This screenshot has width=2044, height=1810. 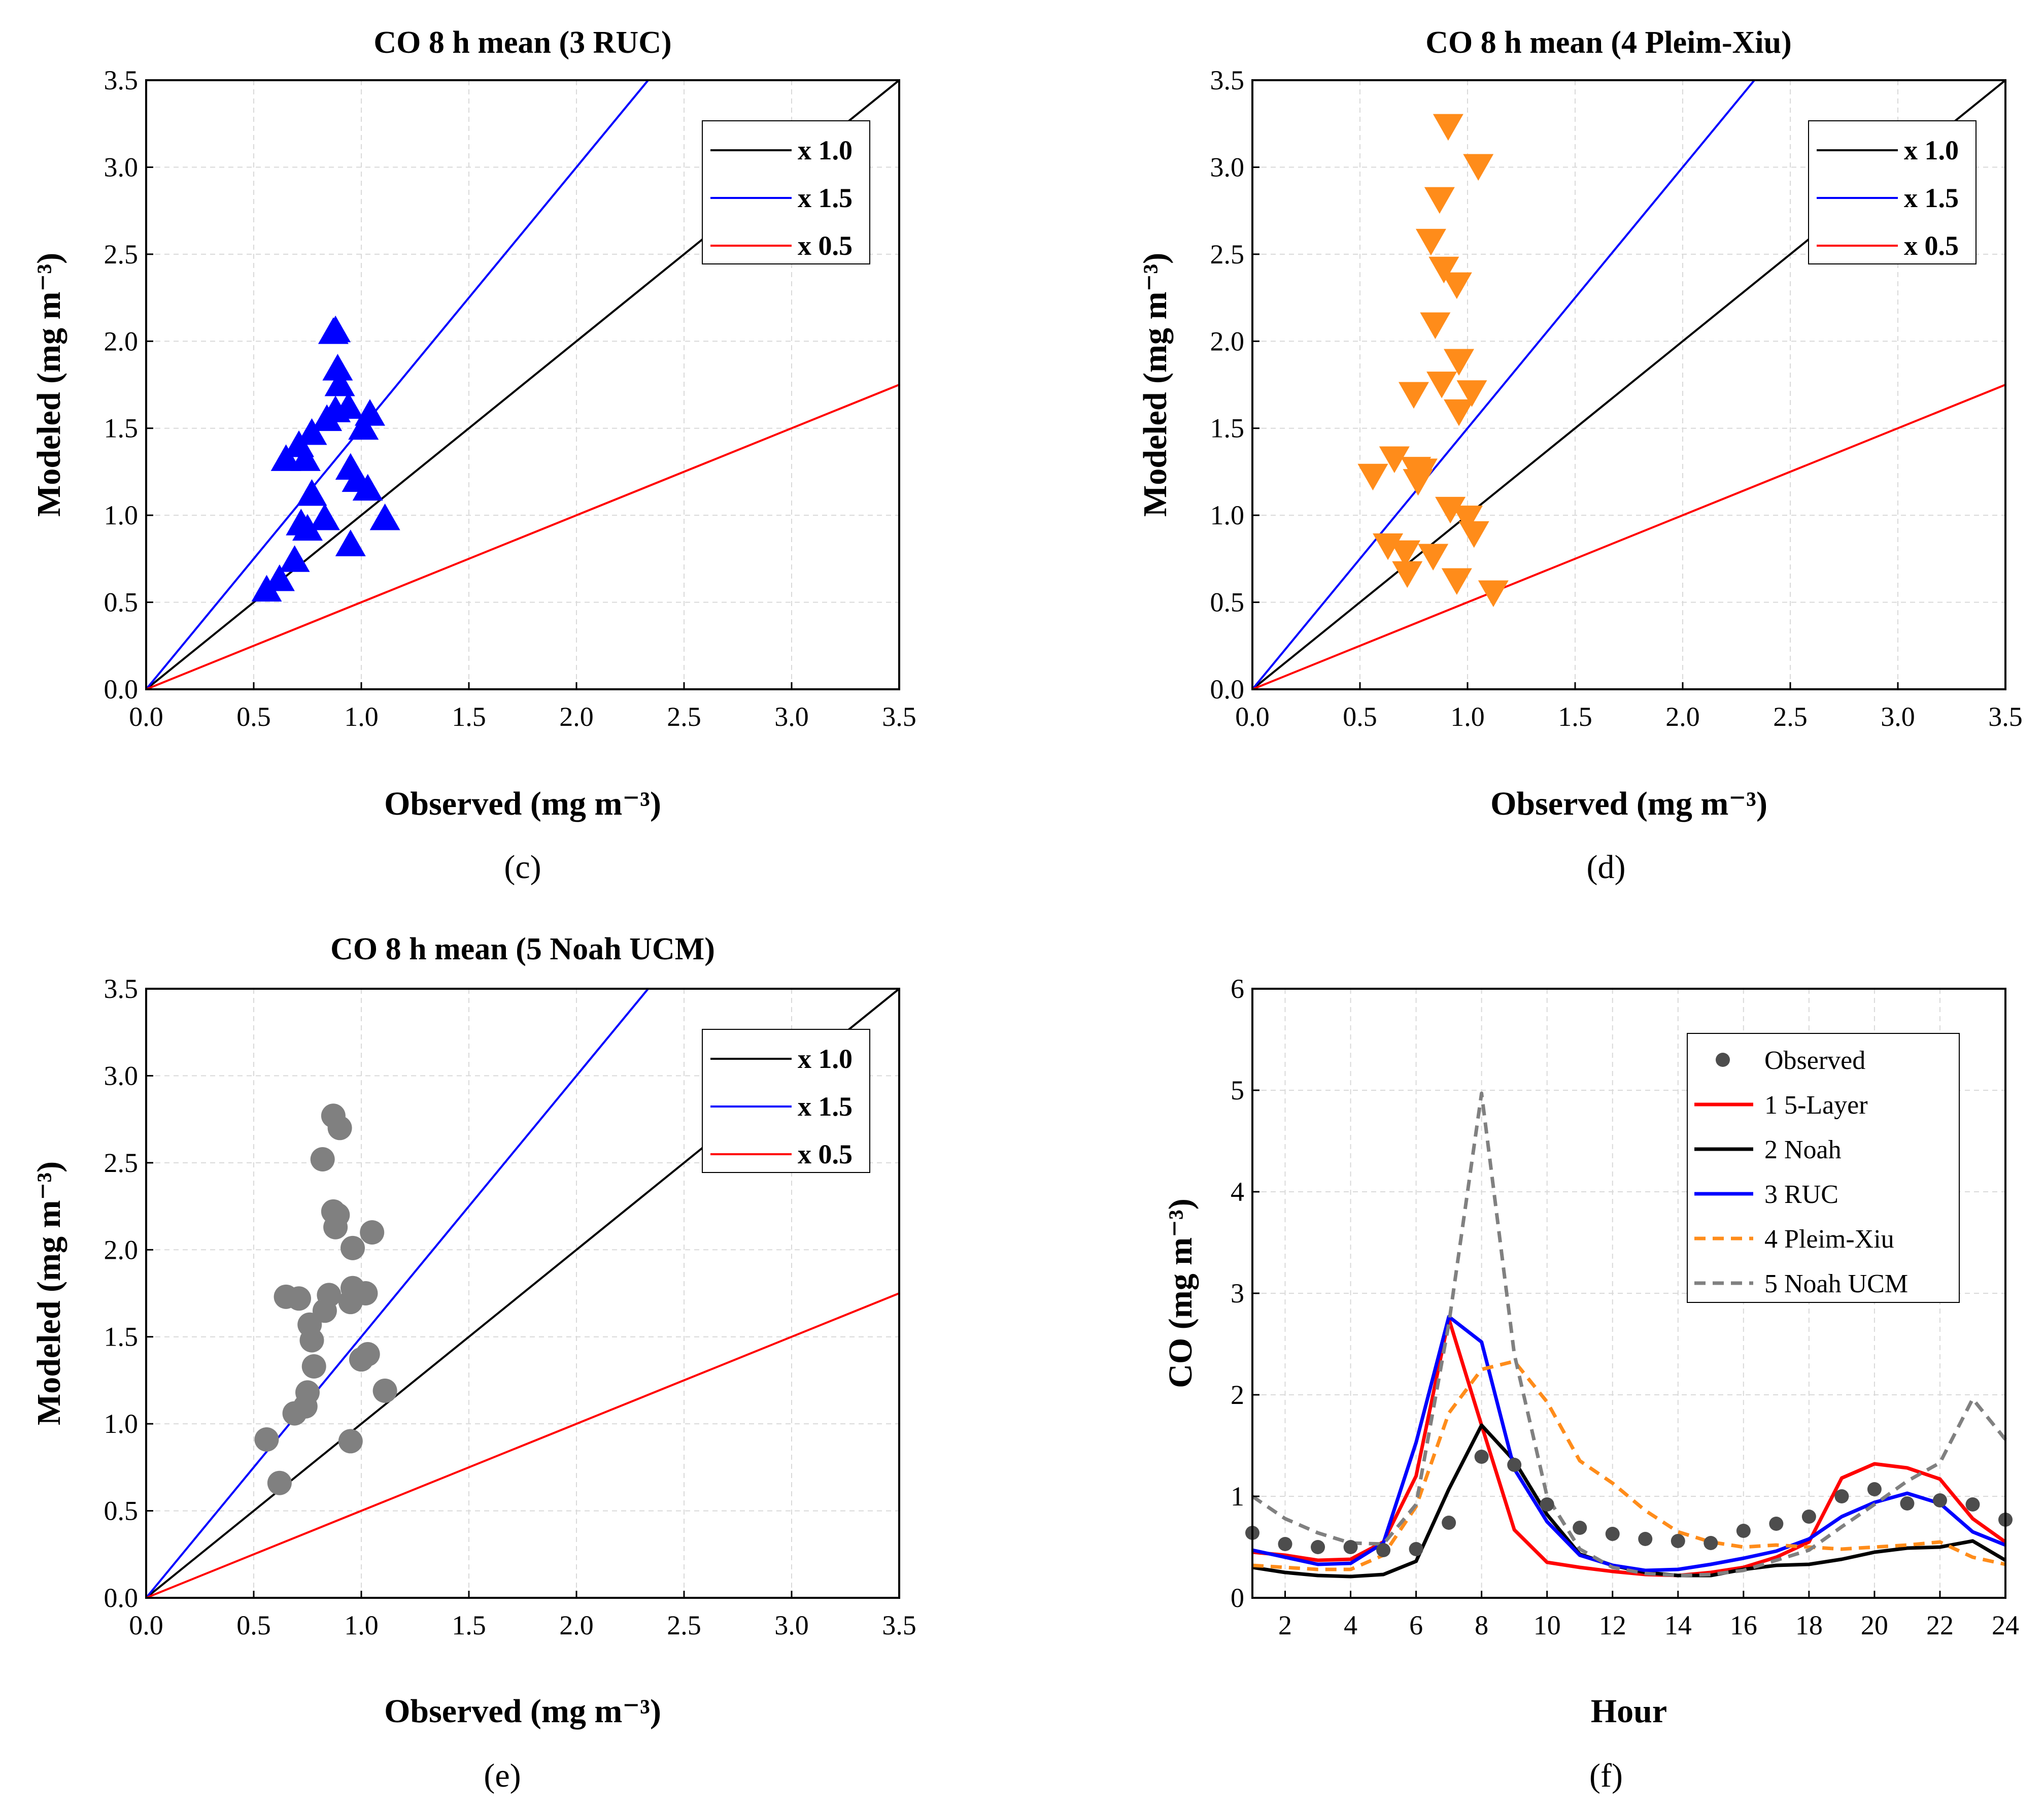 What do you see at coordinates (1629, 1447) in the screenshot?
I see `series-line-1-5-layer` at bounding box center [1629, 1447].